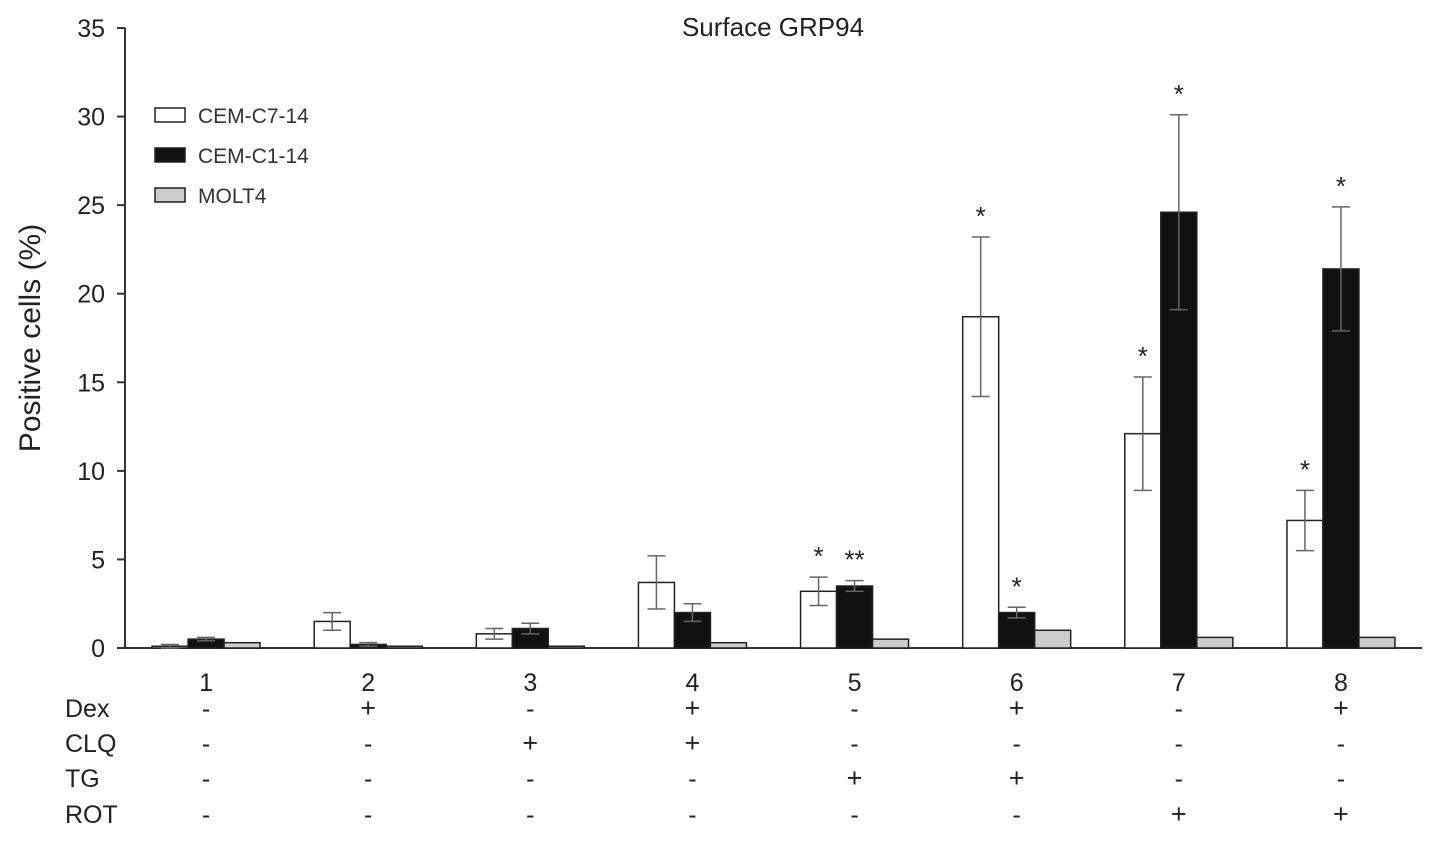 This screenshot has width=1441, height=843. Describe the element at coordinates (101, 339) in the screenshot. I see `y-axis-ticks: 0 5 10 15 20 25 30 35` at that location.